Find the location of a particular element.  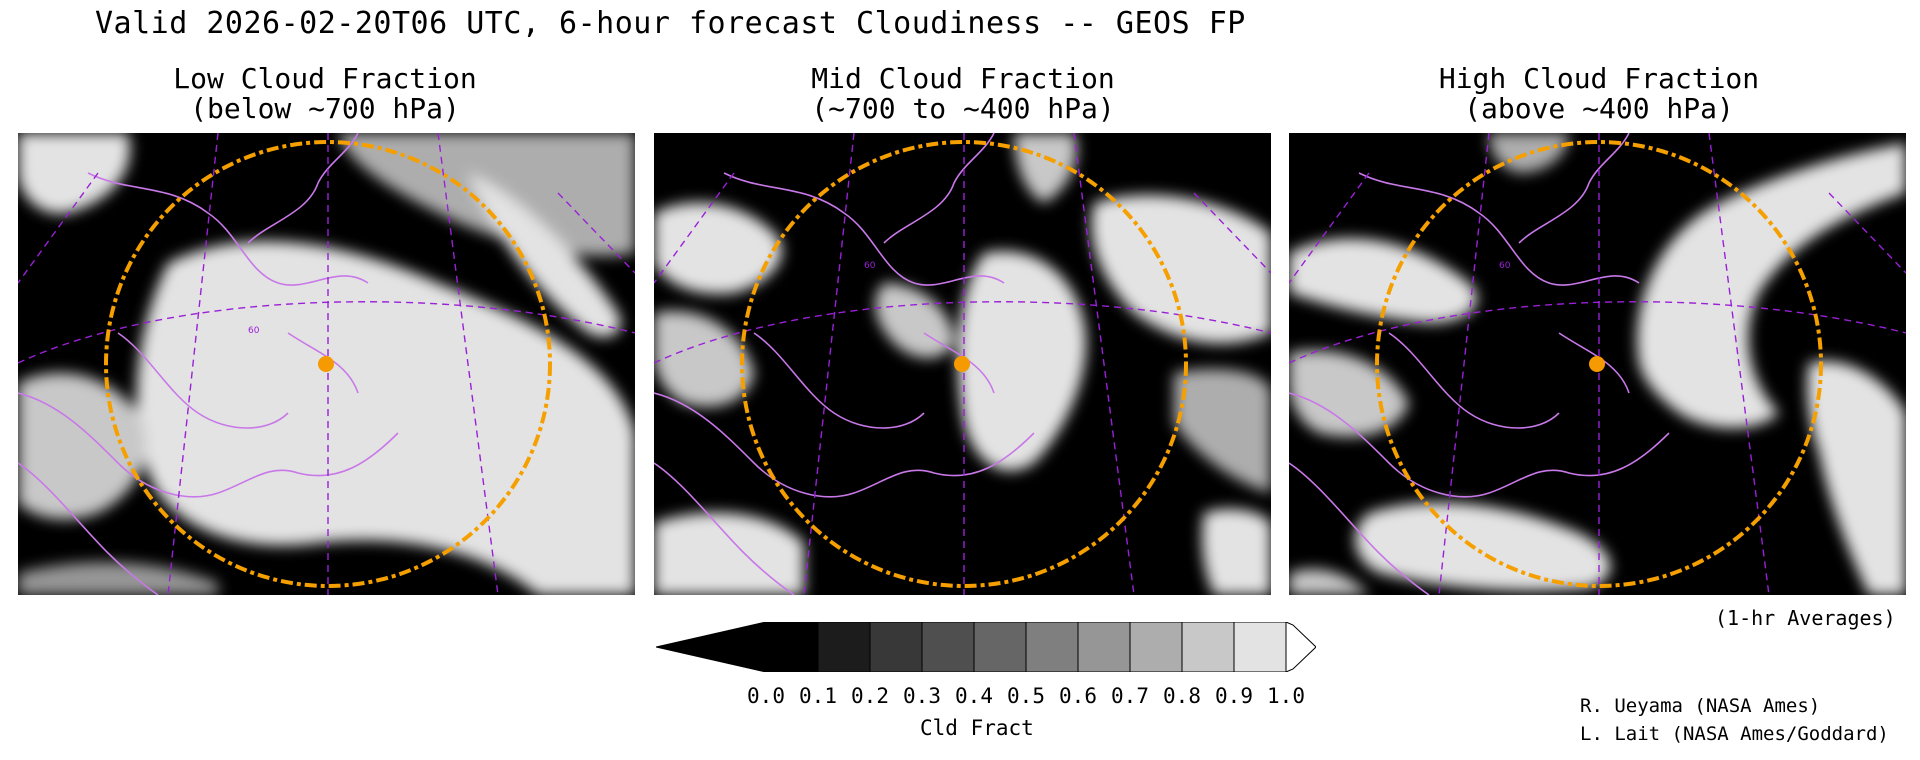

averages-note: (1-hr Averages) is located at coordinates (1805, 618).